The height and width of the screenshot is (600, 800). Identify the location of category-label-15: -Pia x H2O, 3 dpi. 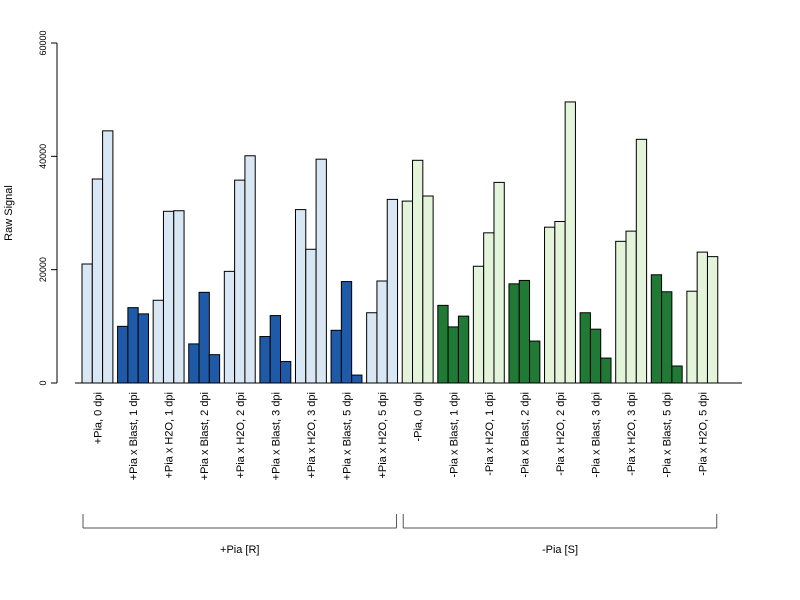
(632, 434).